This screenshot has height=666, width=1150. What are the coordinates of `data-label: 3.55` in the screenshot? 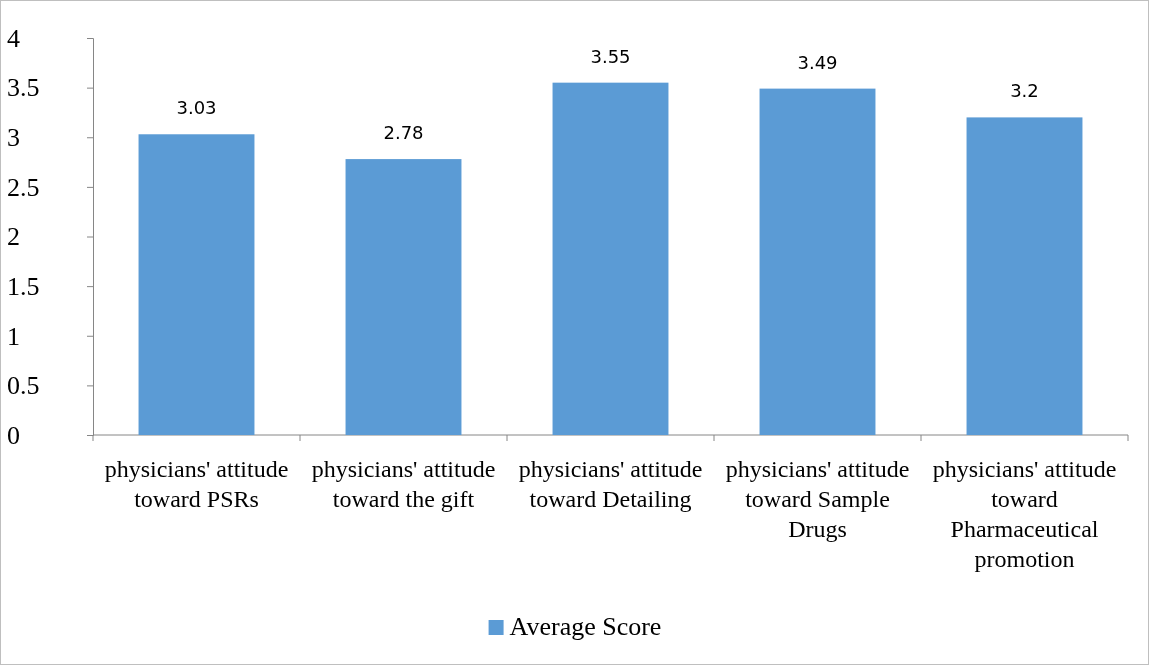 It's located at (610, 56).